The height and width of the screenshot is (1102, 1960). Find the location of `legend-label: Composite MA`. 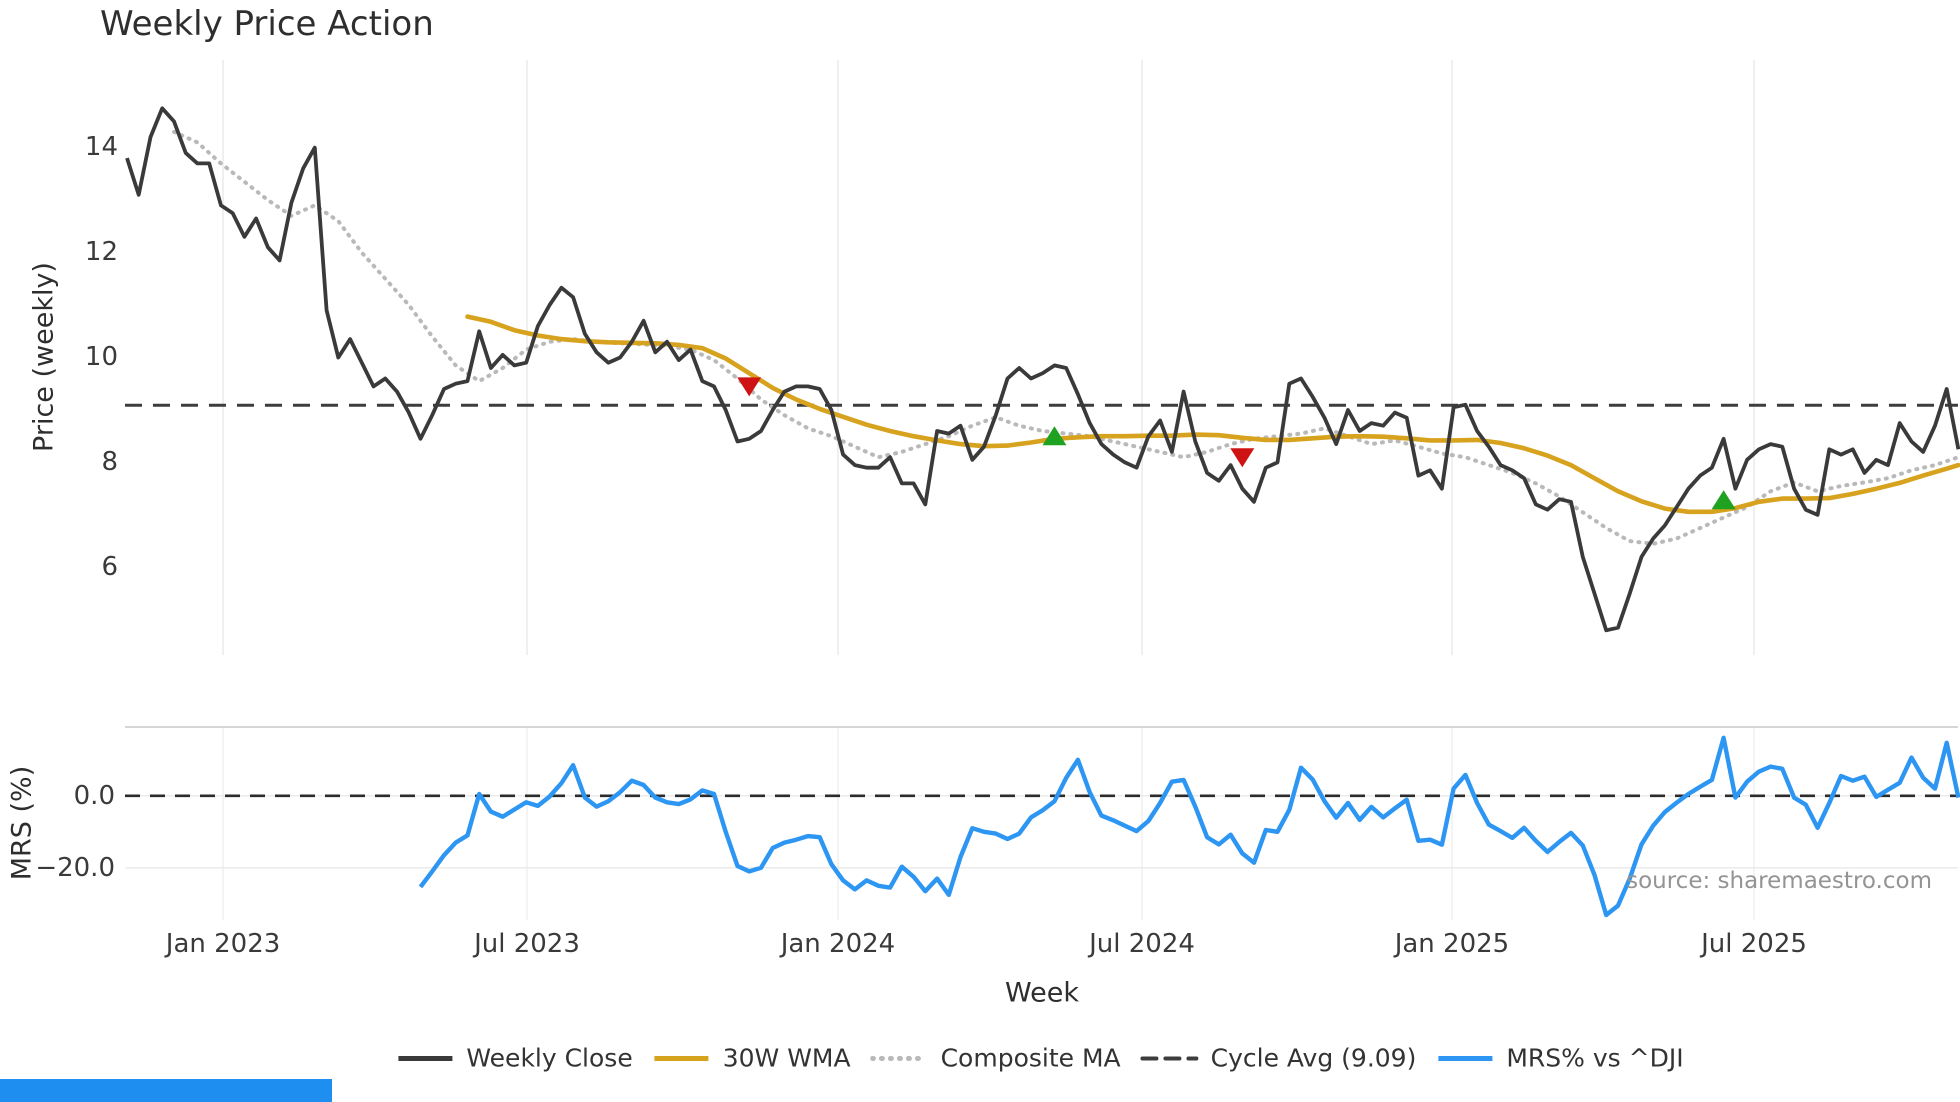

legend-label: Composite MA is located at coordinates (1030, 1058).